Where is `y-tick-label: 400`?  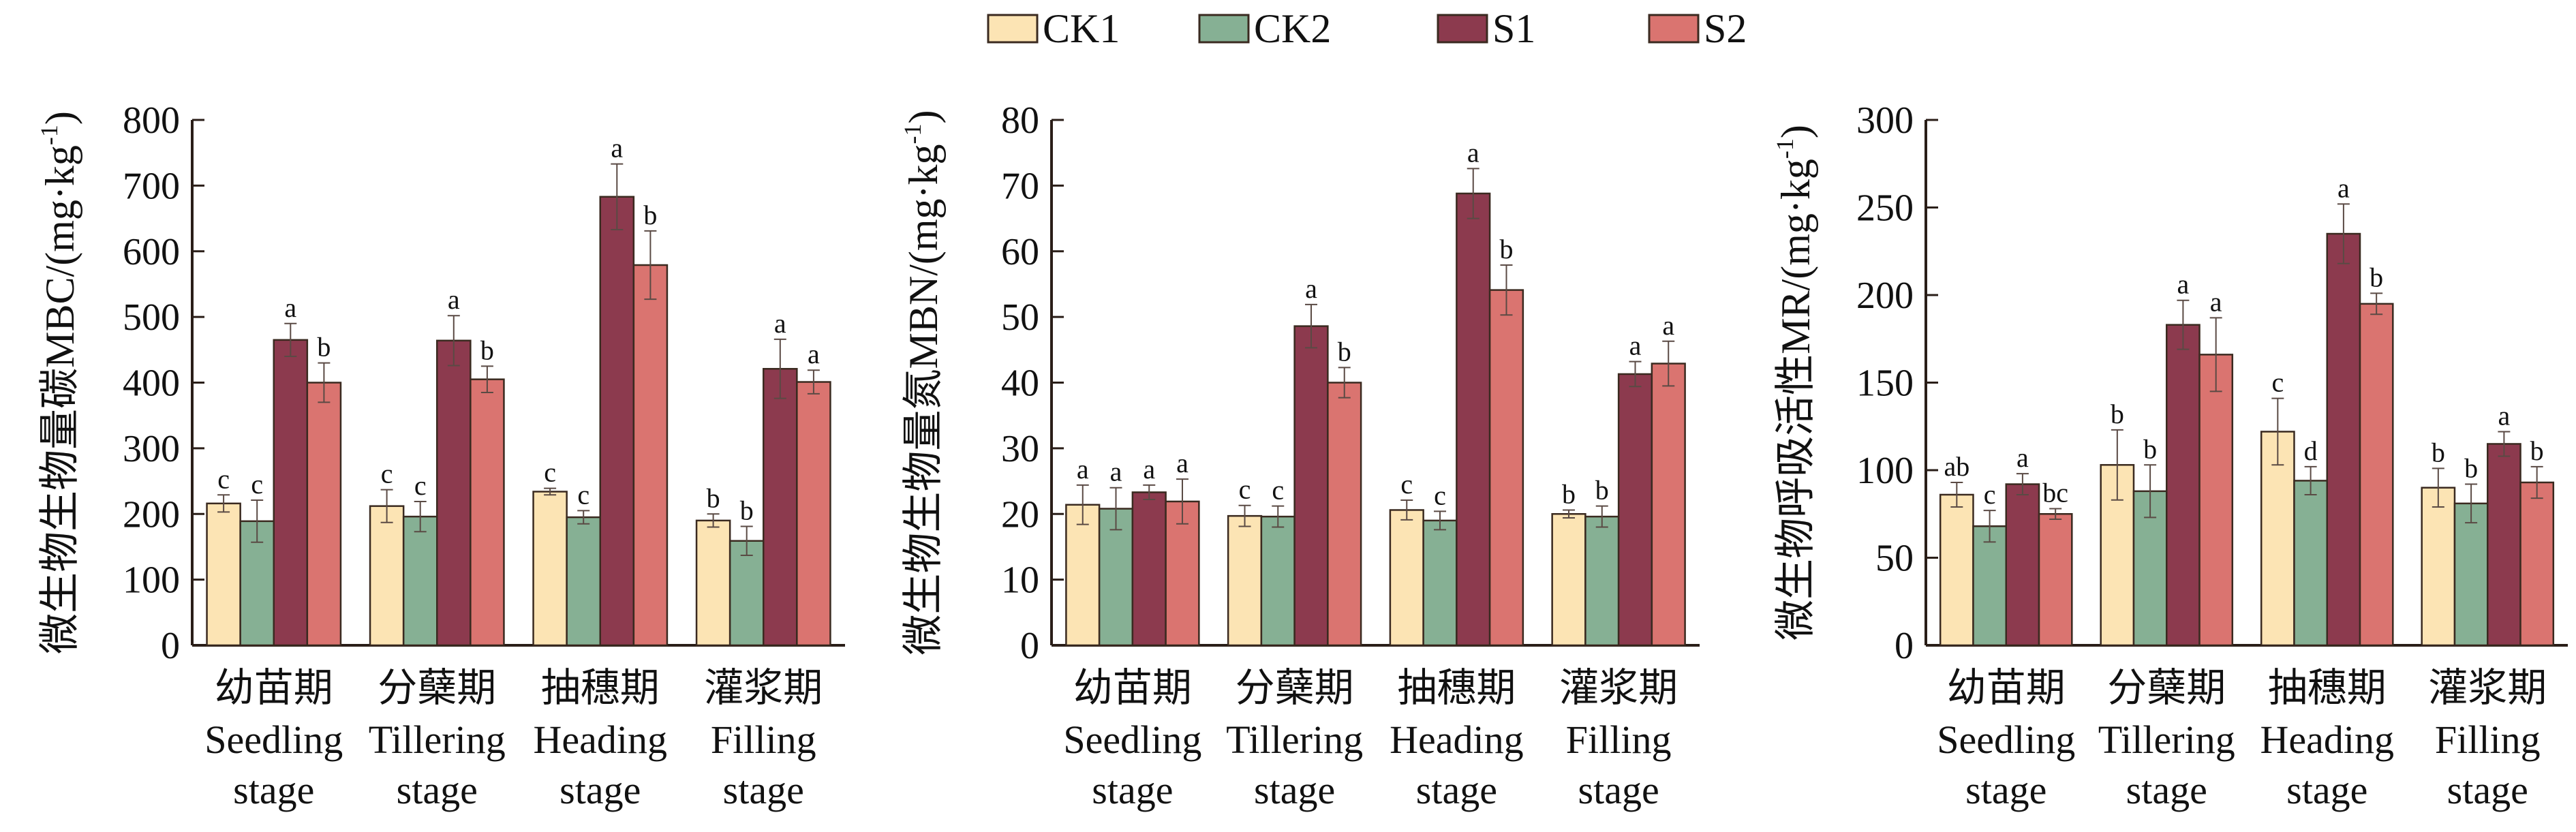
y-tick-label: 400 is located at coordinates (151, 384).